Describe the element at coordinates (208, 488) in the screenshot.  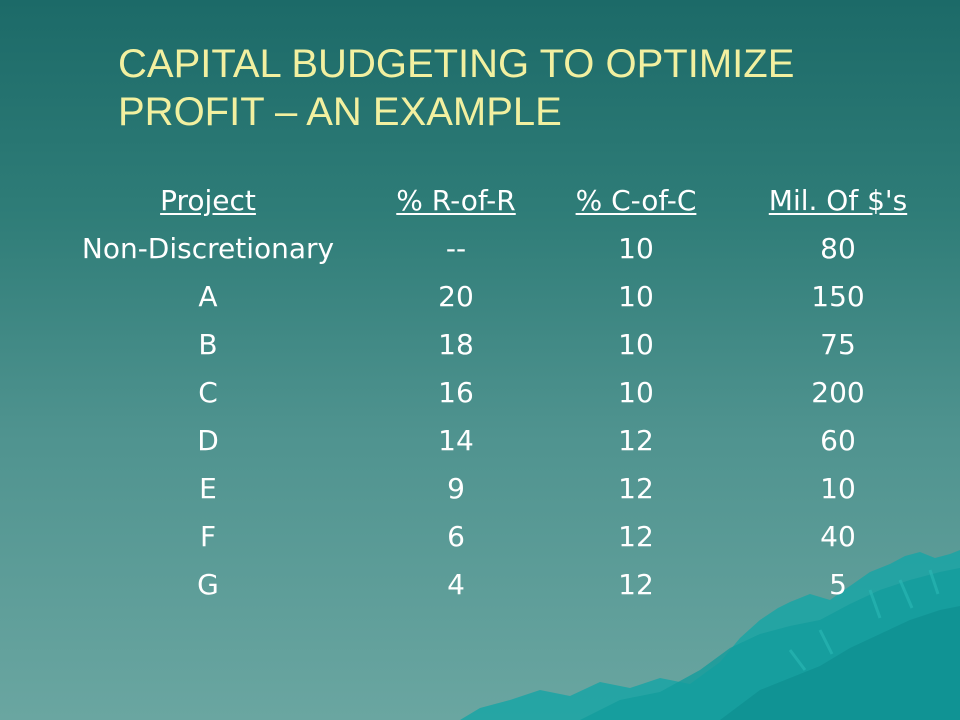
I see `cell-project: E` at that location.